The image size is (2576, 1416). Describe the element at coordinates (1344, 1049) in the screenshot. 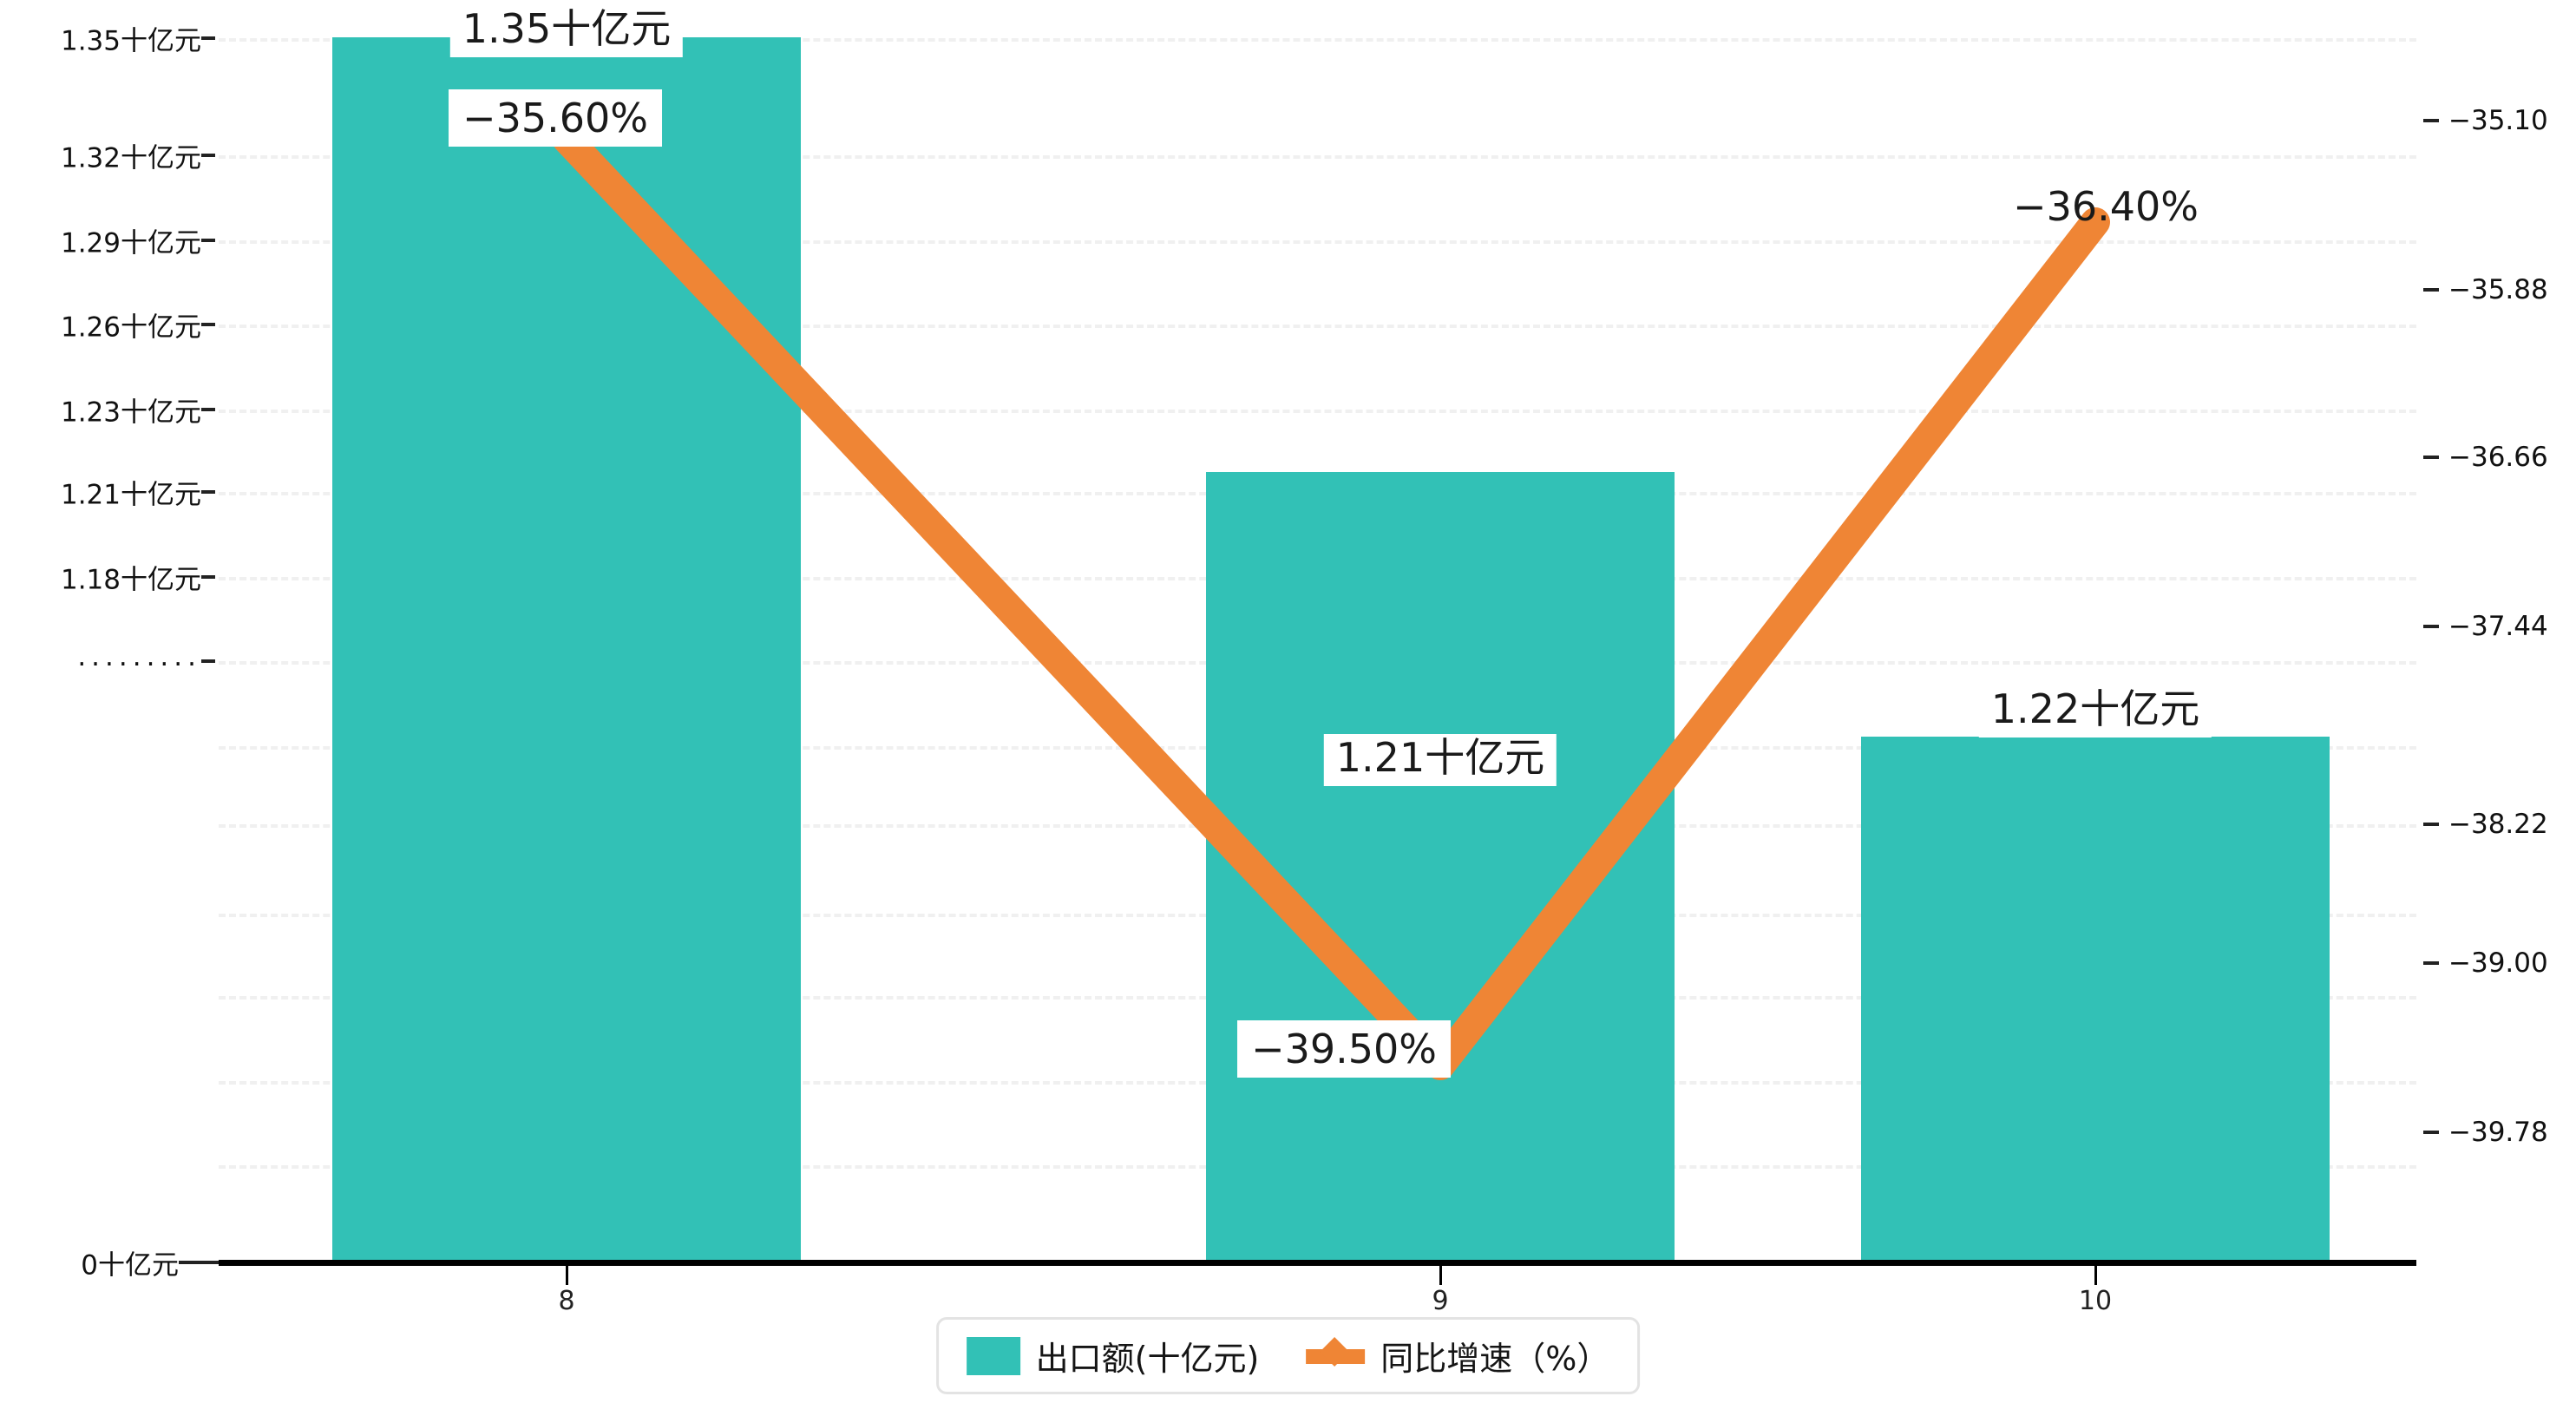

I see `line-value-label-9: −39.50%` at that location.